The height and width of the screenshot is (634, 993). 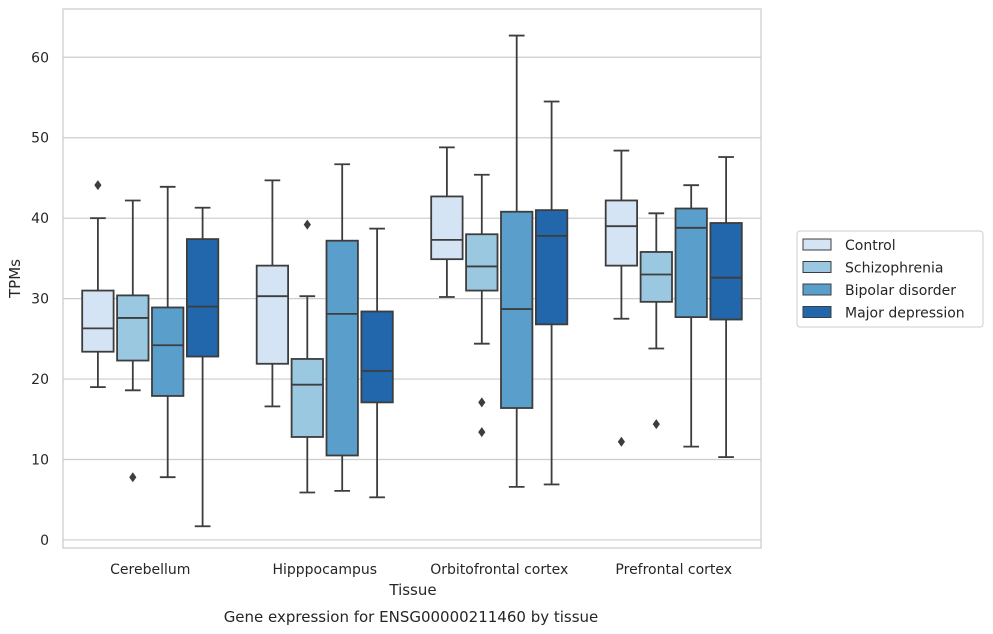 I want to click on y-axis-label: TPMs, so click(x=15, y=279).